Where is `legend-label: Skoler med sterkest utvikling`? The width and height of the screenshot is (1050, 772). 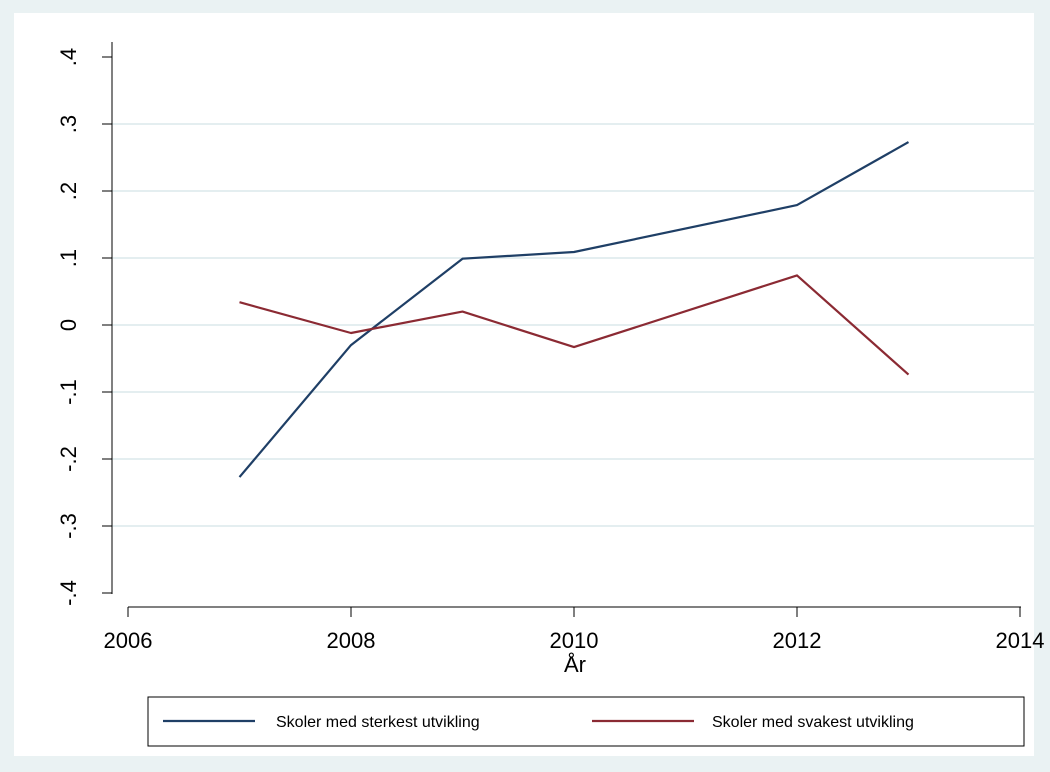
legend-label: Skoler med sterkest utvikling is located at coordinates (378, 722).